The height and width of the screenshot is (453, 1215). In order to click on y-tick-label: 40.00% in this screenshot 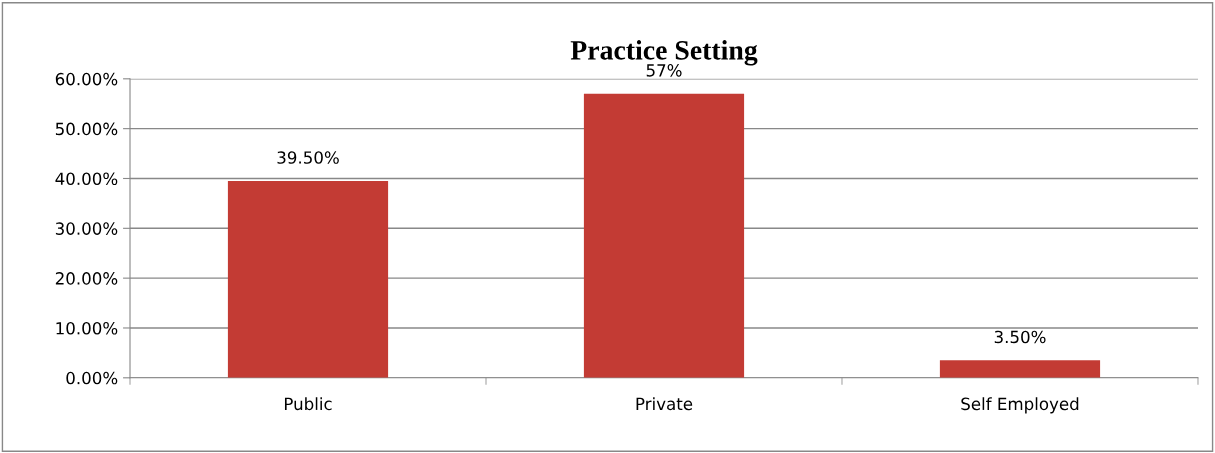, I will do `click(86, 179)`.